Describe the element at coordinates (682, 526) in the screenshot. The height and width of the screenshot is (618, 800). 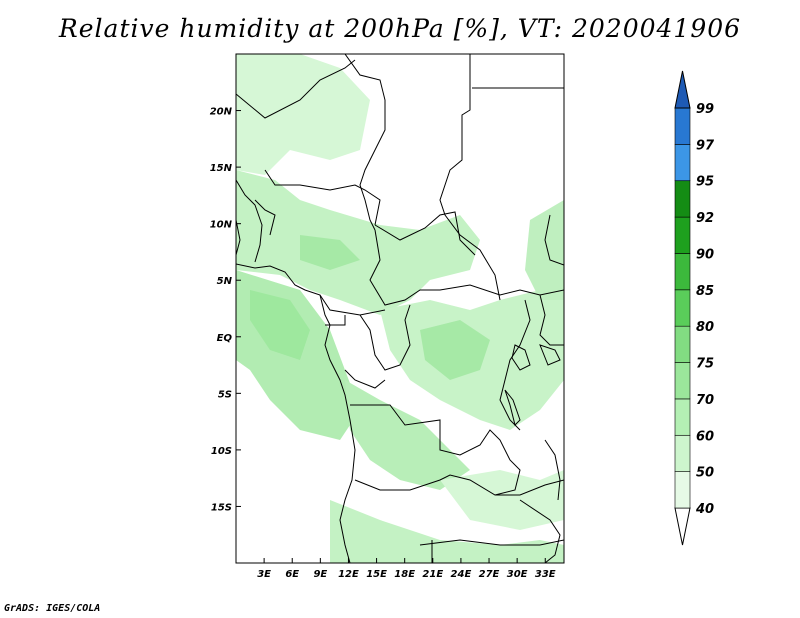
I see `colorbar-lower-triangle` at that location.